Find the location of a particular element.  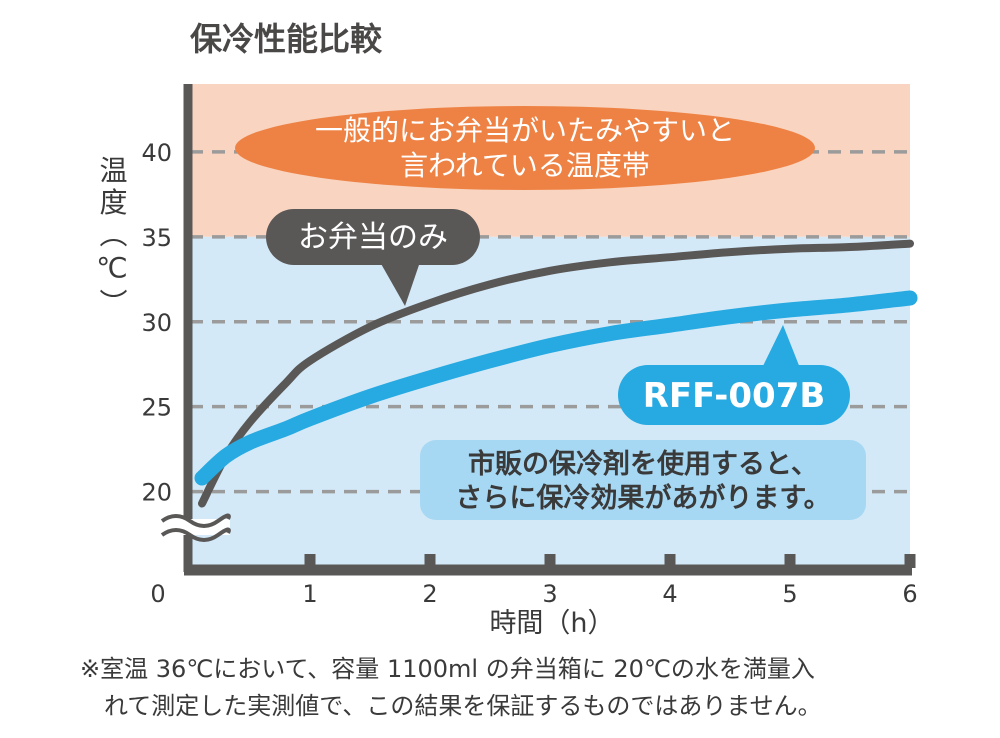

note-line1: 市販の保冷剤を使用すると、 is located at coordinates (643, 464).